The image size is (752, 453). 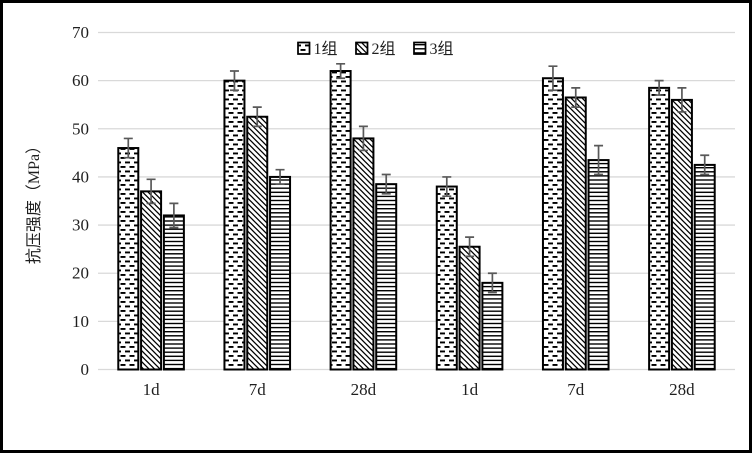 What do you see at coordinates (80, 80) in the screenshot?
I see `y-axis-tick-label: 60` at bounding box center [80, 80].